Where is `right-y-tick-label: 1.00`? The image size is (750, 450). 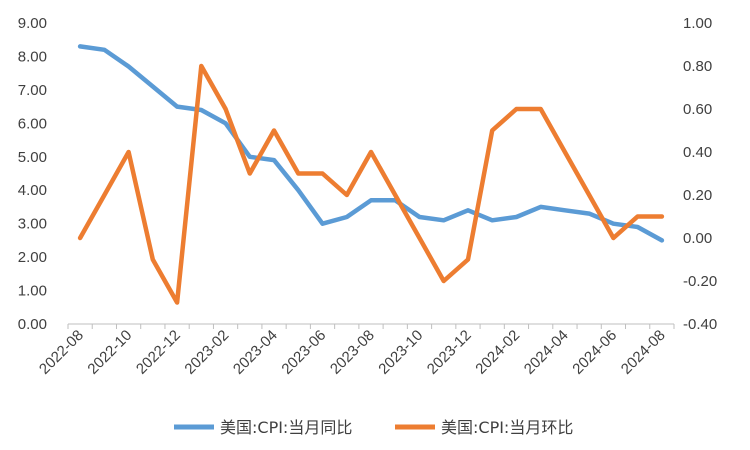 right-y-tick-label: 1.00 is located at coordinates (697, 23).